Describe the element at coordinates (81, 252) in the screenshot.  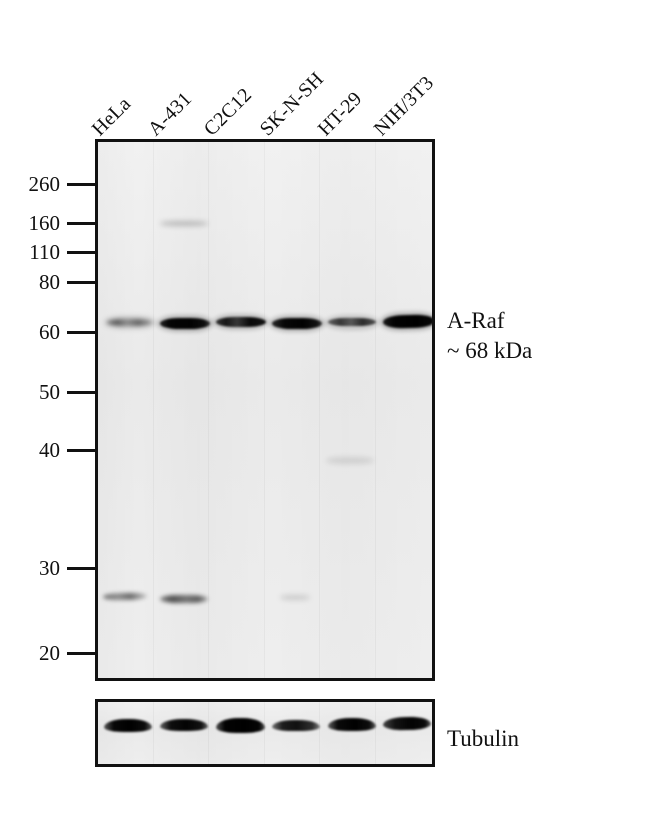
I see `mw-marker-110-tick` at that location.